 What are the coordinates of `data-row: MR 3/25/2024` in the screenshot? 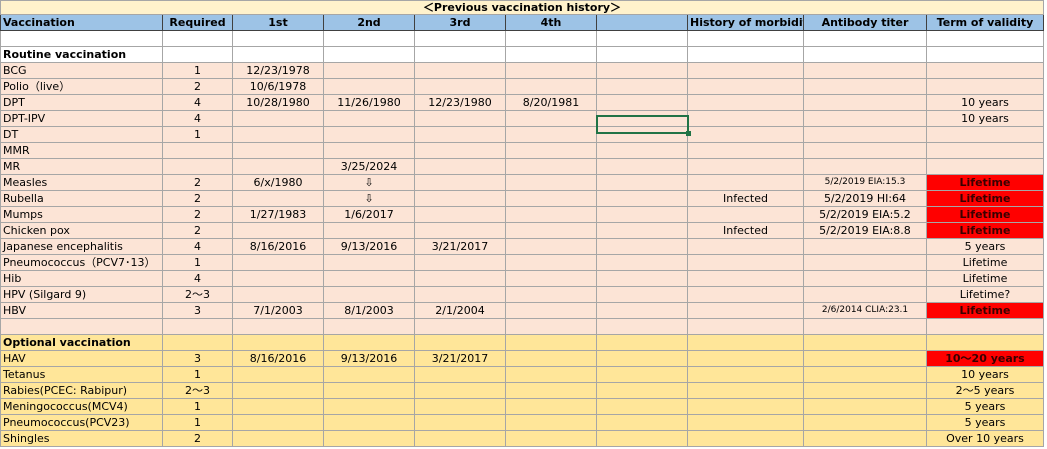 It's located at (522, 166).